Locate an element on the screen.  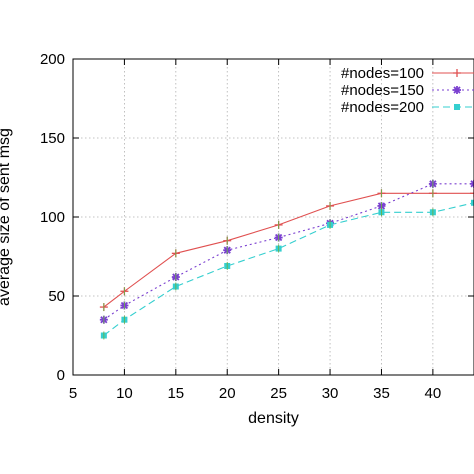
legend-label: #nodes=200 is located at coordinates (382, 107).